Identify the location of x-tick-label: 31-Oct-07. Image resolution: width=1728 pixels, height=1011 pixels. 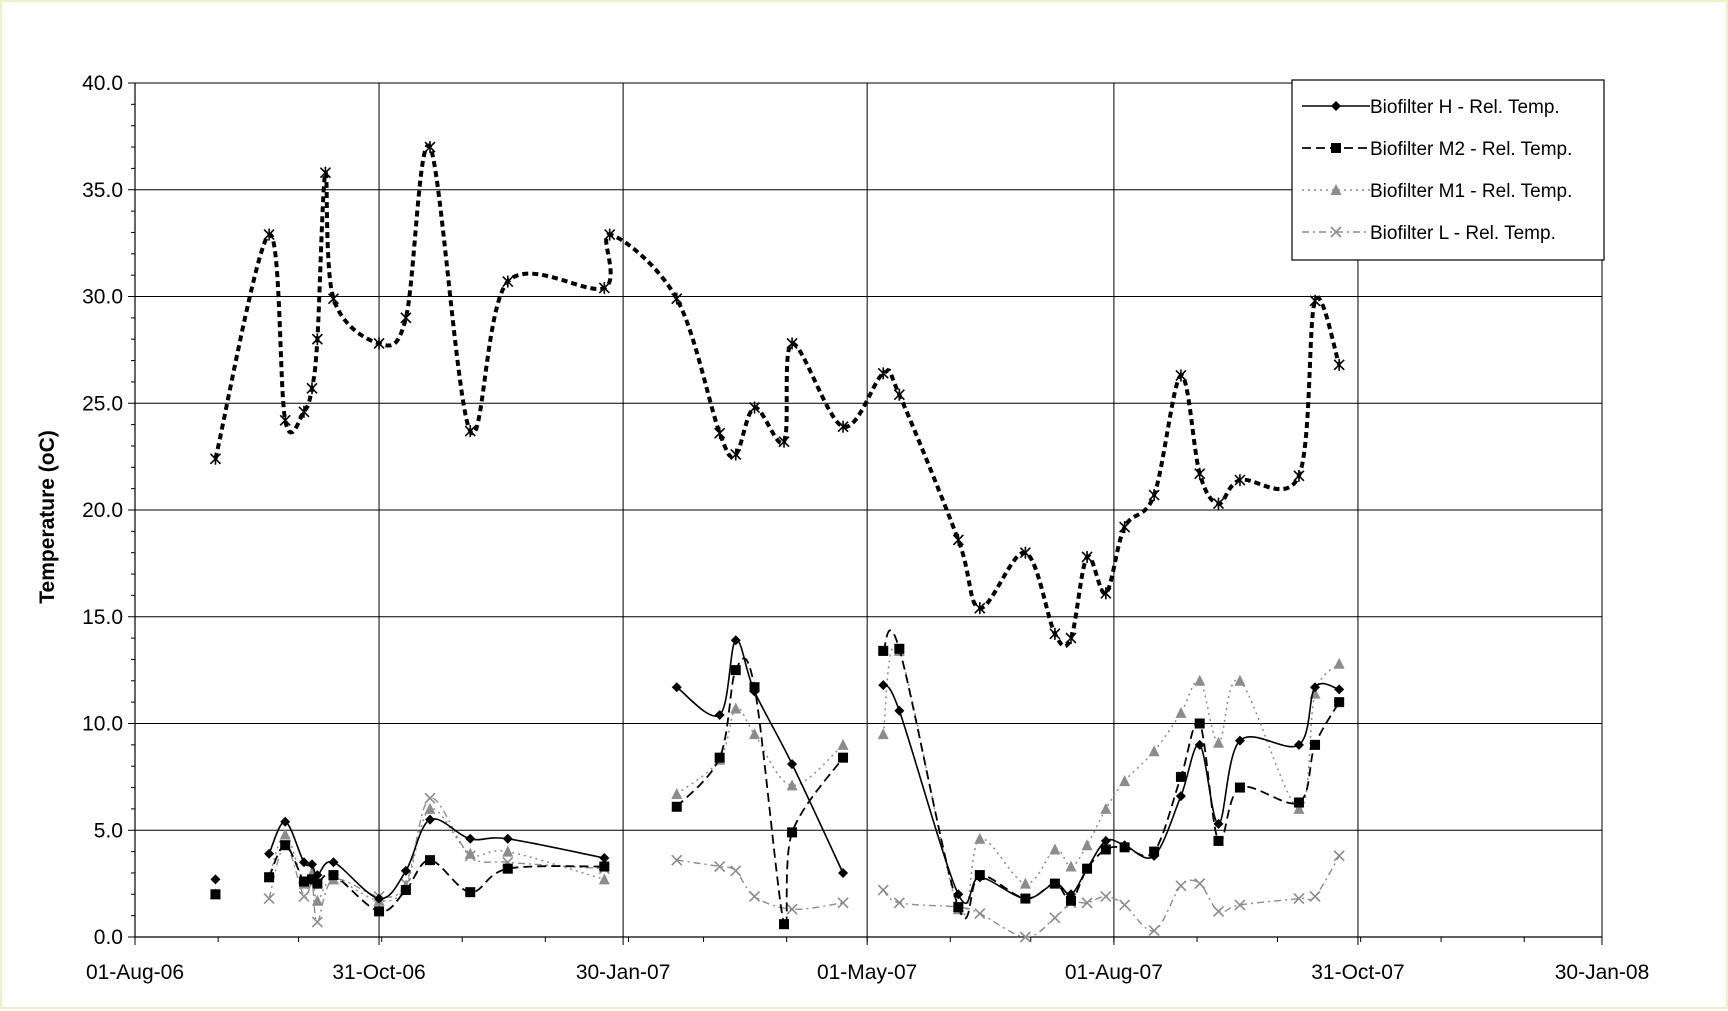
(1357, 972).